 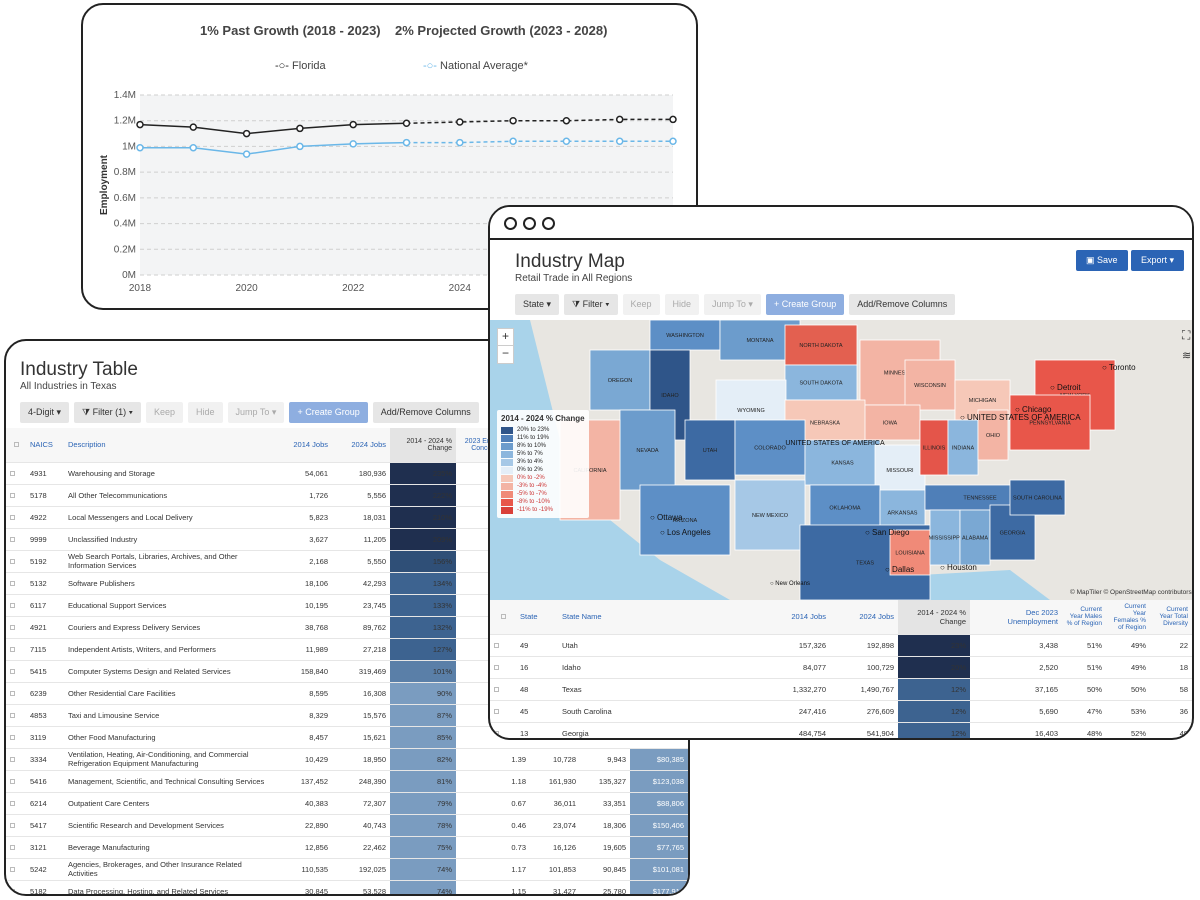 What do you see at coordinates (256, 412) in the screenshot?
I see `jump-to-dropdown: Jump To ▾` at bounding box center [256, 412].